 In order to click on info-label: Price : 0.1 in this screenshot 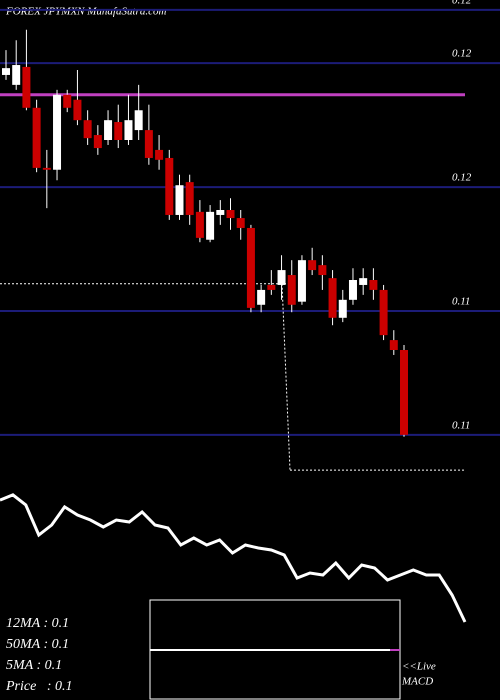, I will do `click(38, 686)`.